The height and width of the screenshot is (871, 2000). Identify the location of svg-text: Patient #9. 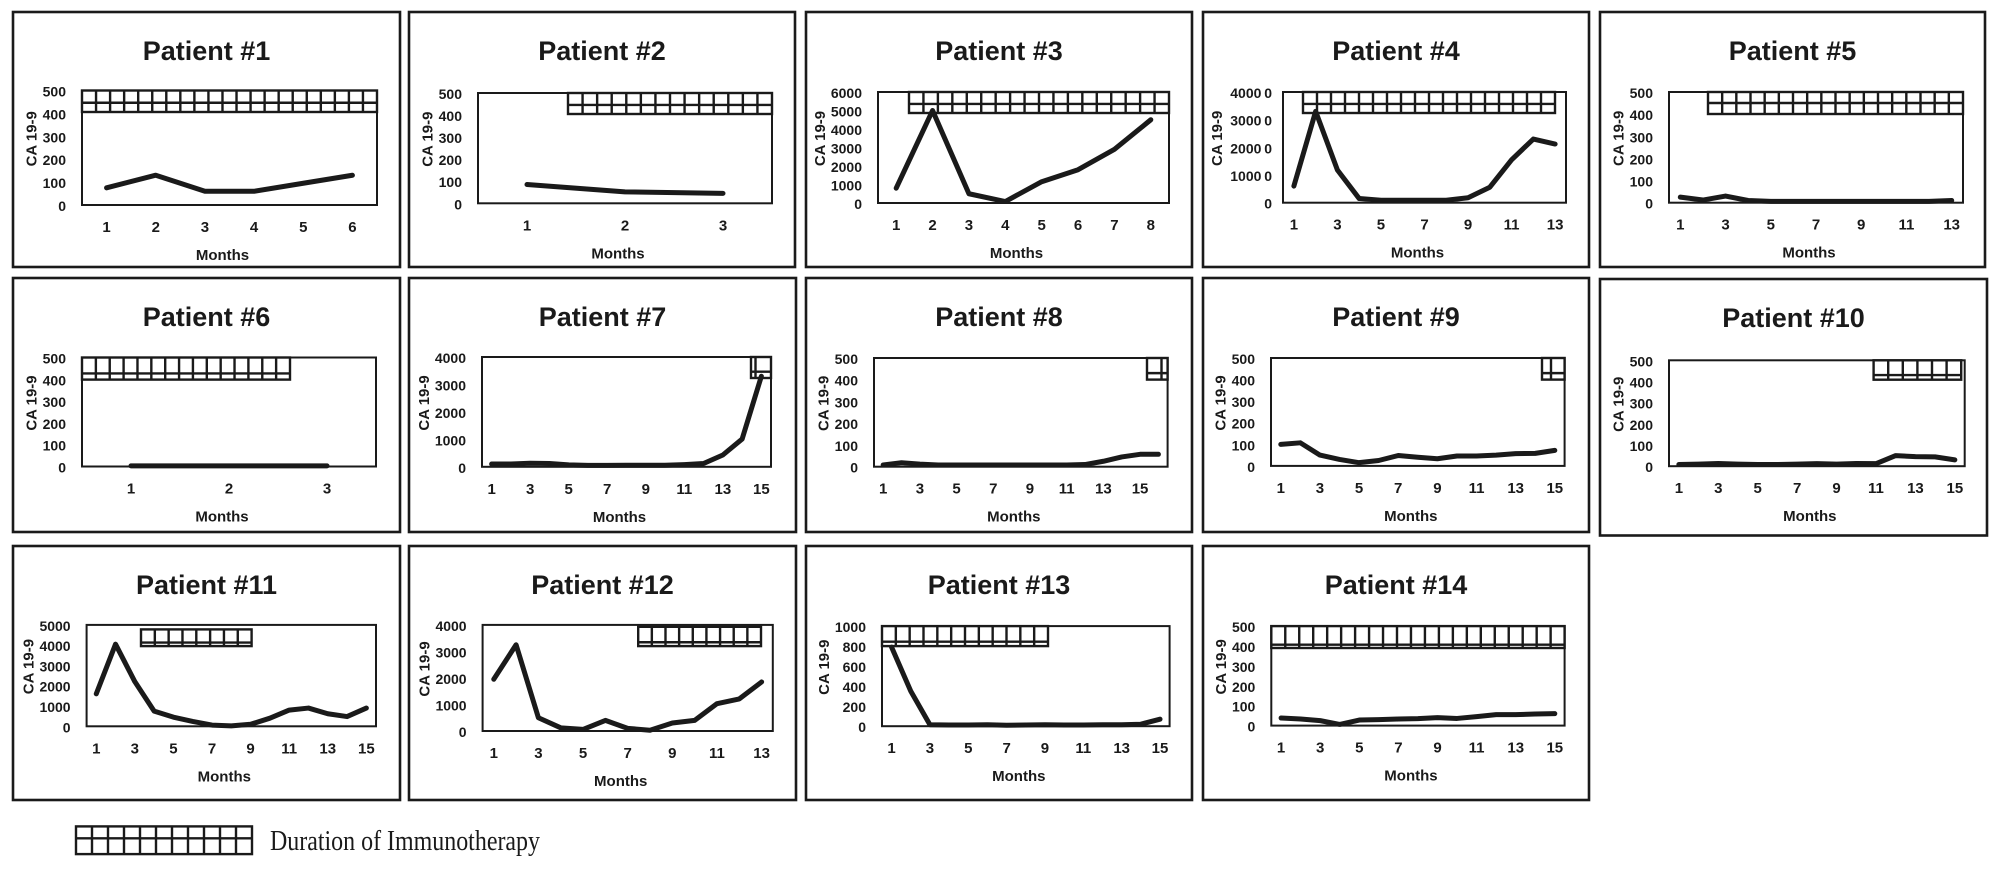
(1396, 317).